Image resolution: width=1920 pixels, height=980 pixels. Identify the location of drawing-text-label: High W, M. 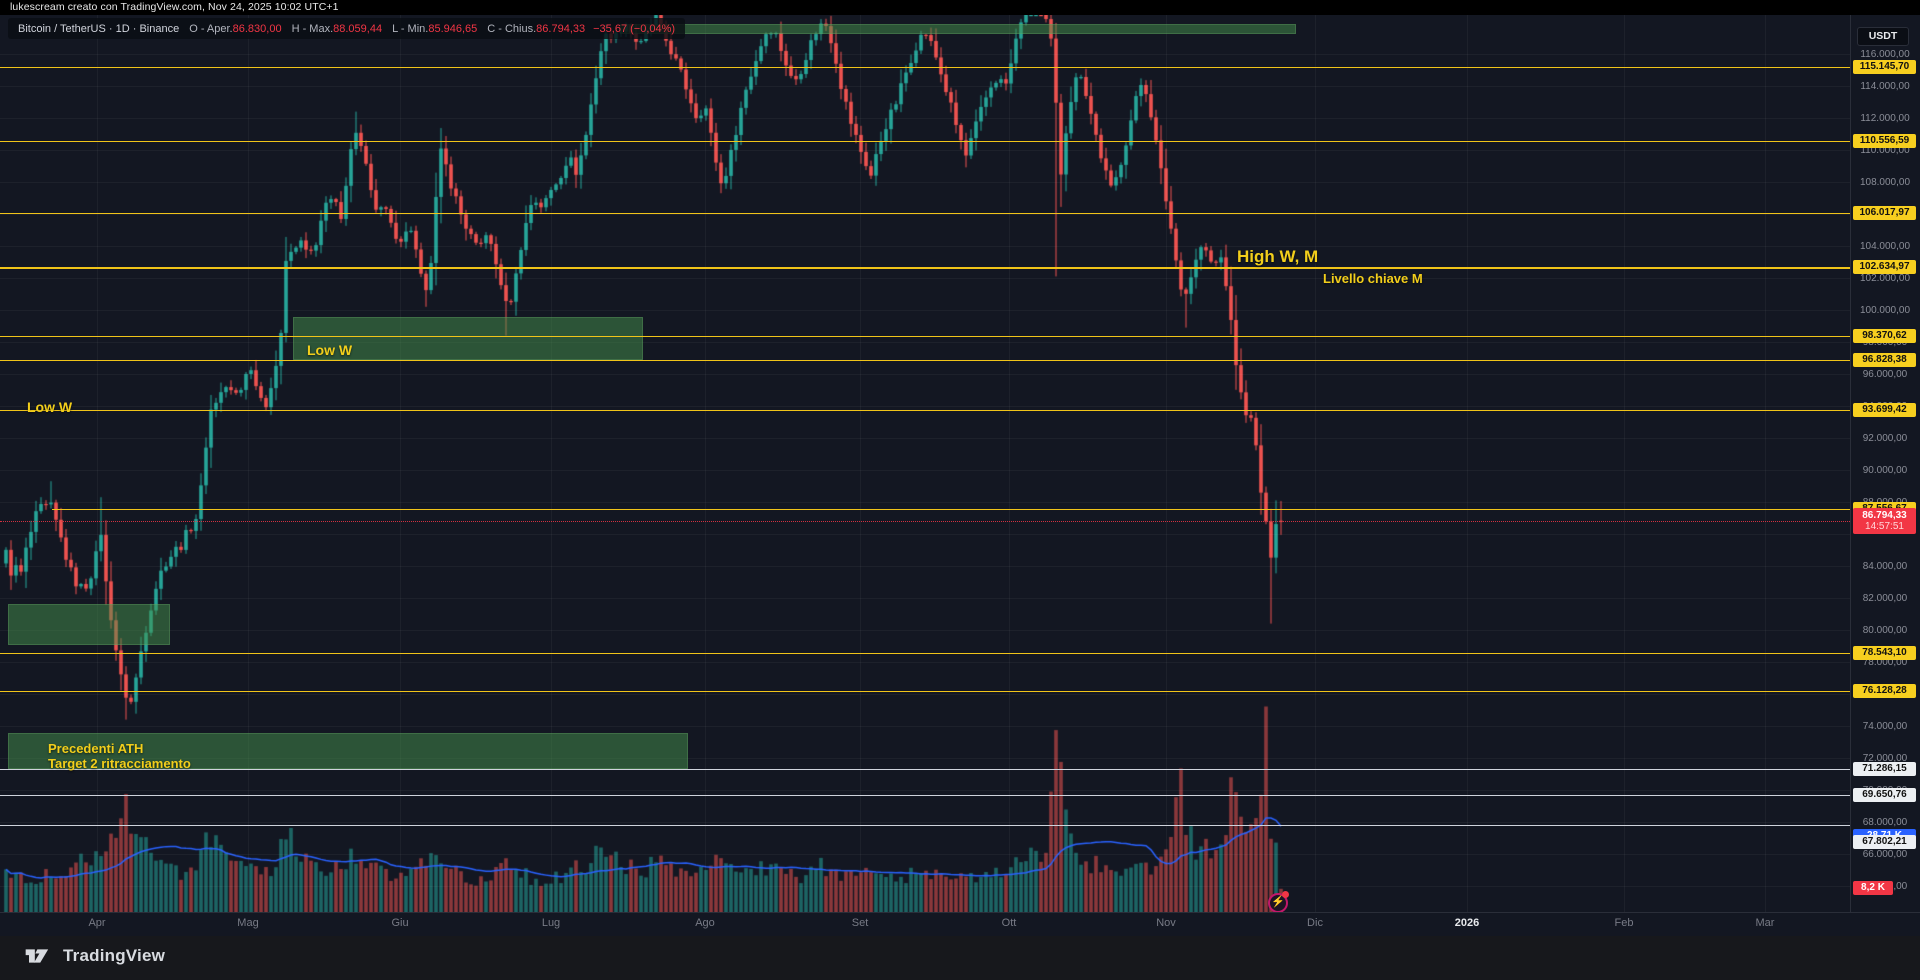
(1278, 256).